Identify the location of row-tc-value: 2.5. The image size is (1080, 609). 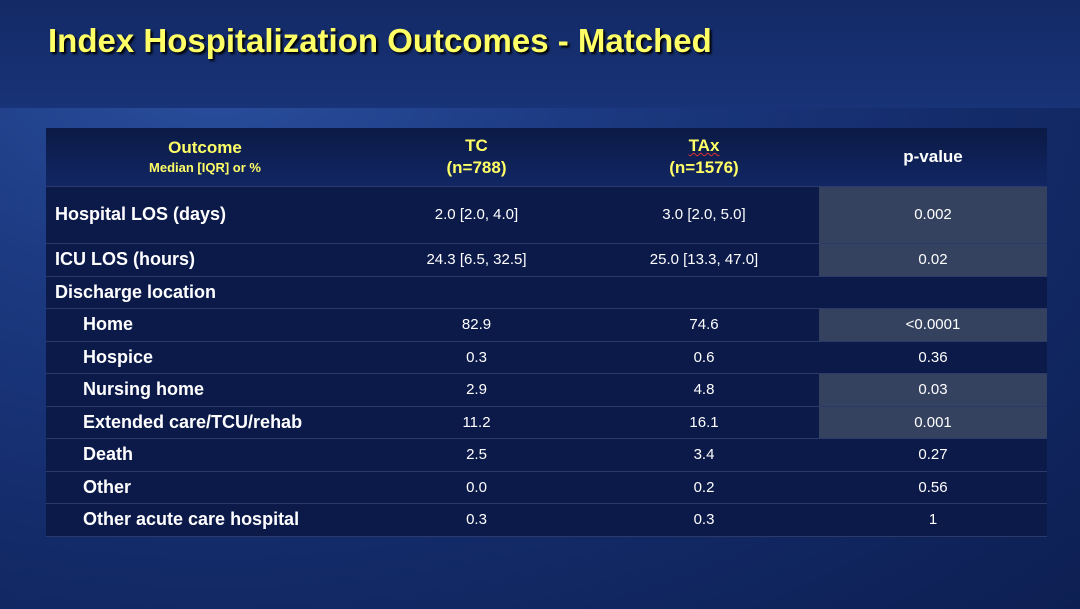
(476, 454).